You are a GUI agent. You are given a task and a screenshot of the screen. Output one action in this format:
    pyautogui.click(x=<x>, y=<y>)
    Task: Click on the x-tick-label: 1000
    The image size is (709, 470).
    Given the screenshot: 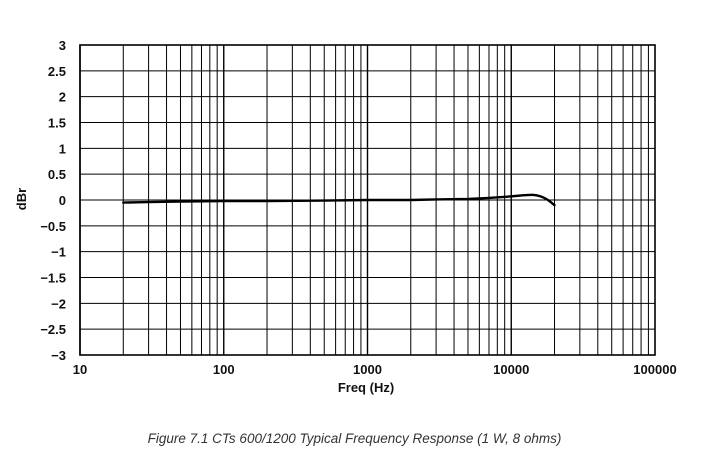 What is the action you would take?
    pyautogui.click(x=367, y=369)
    